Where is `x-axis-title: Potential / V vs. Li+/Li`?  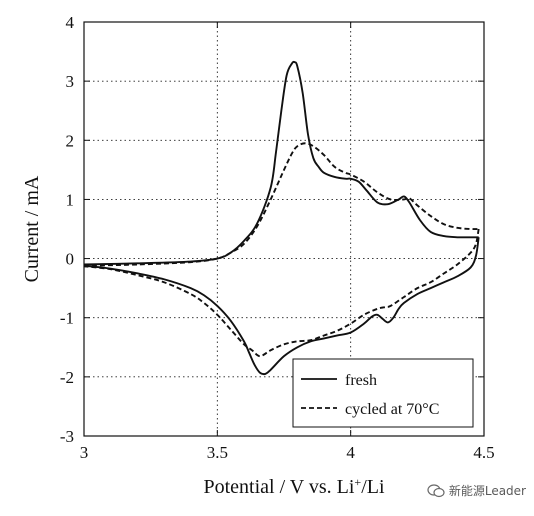
x-axis-title: Potential / V vs. Li+/Li is located at coordinates (293, 486).